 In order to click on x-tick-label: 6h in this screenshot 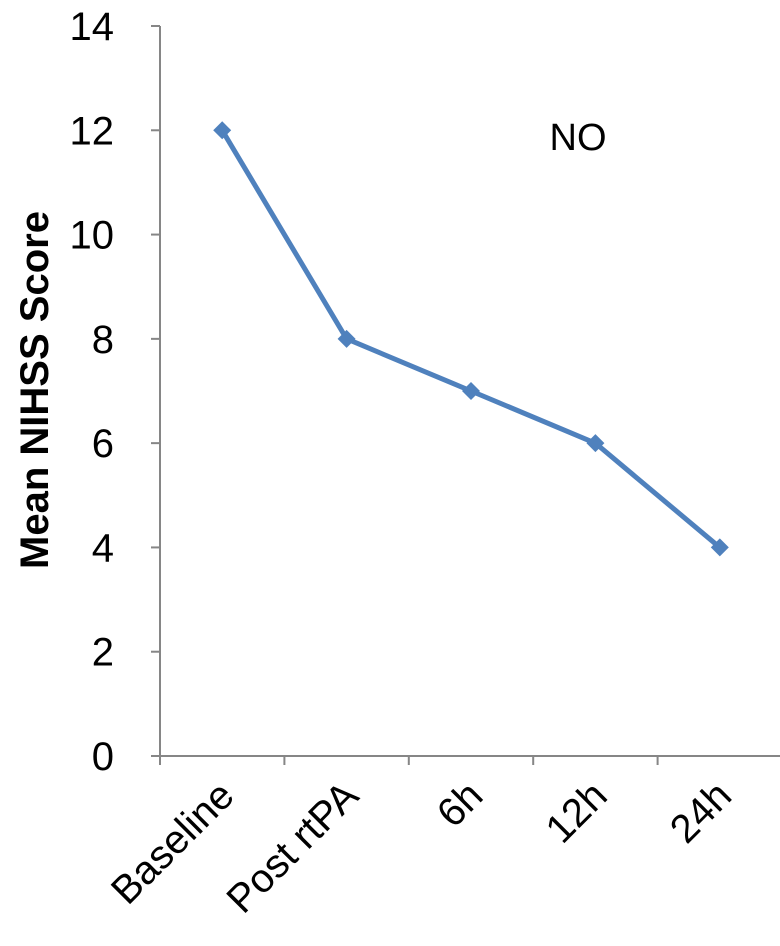, I will do `click(460, 804)`.